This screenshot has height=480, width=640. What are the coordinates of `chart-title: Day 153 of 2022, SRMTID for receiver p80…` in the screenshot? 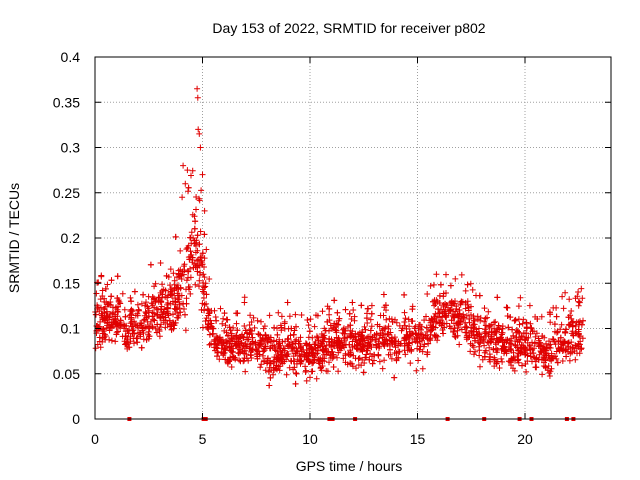 It's located at (348, 28).